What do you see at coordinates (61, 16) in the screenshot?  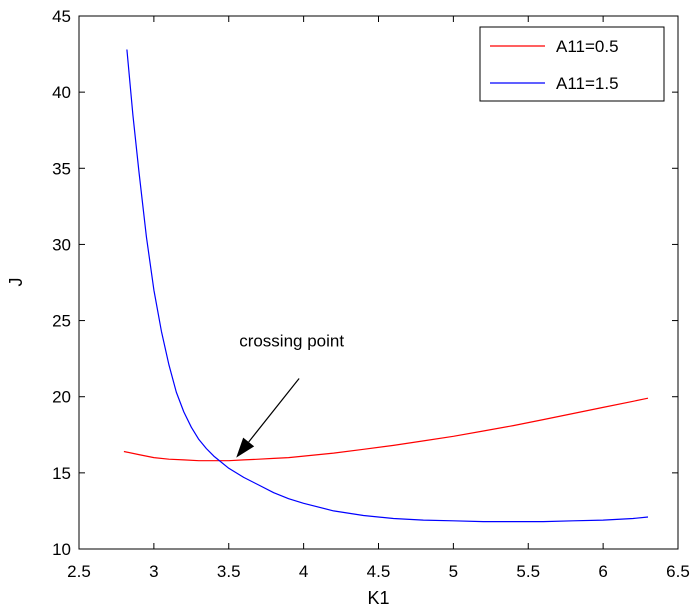 I see `y-tick-label: 45` at bounding box center [61, 16].